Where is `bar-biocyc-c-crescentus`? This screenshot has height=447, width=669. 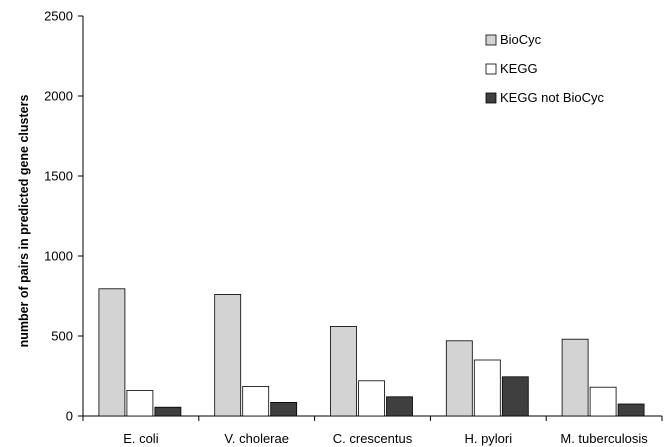 bar-biocyc-c-crescentus is located at coordinates (343, 371).